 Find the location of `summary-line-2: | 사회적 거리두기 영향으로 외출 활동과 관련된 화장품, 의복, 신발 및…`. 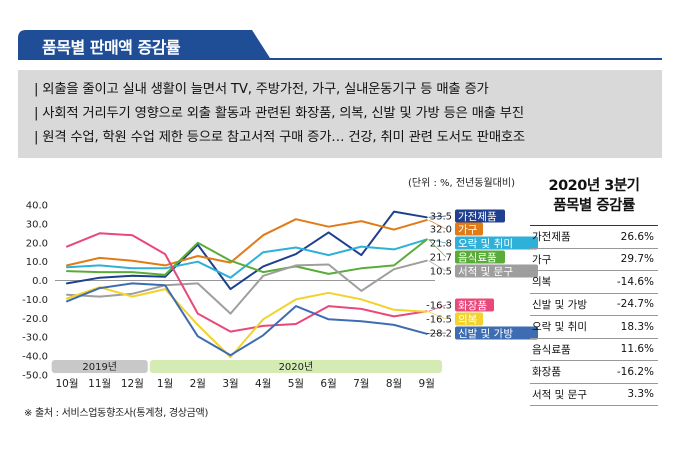

summary-line-2: | 사회적 거리두기 영향으로 외출 활동과 관련된 화장품, 의복, 신발 및… is located at coordinates (279, 113).